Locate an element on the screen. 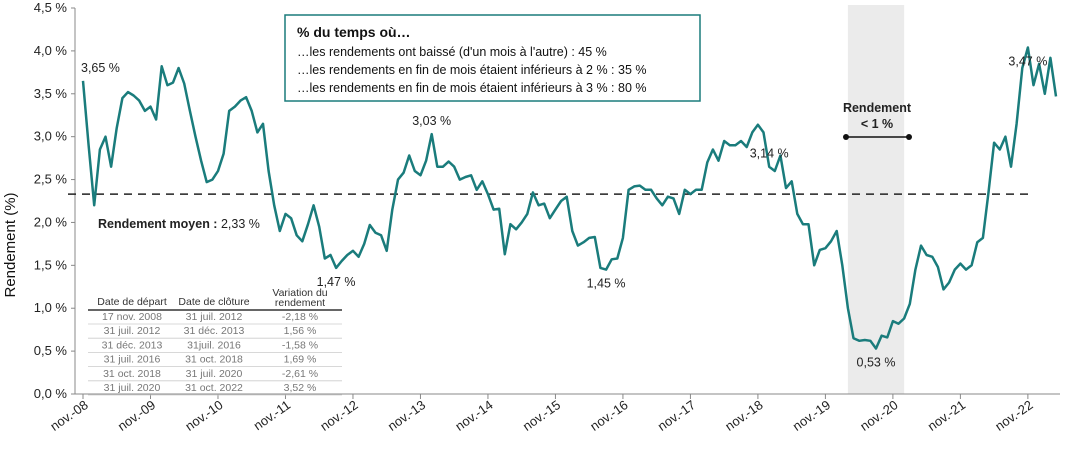  data-label: 1,47 % is located at coordinates (336, 282).